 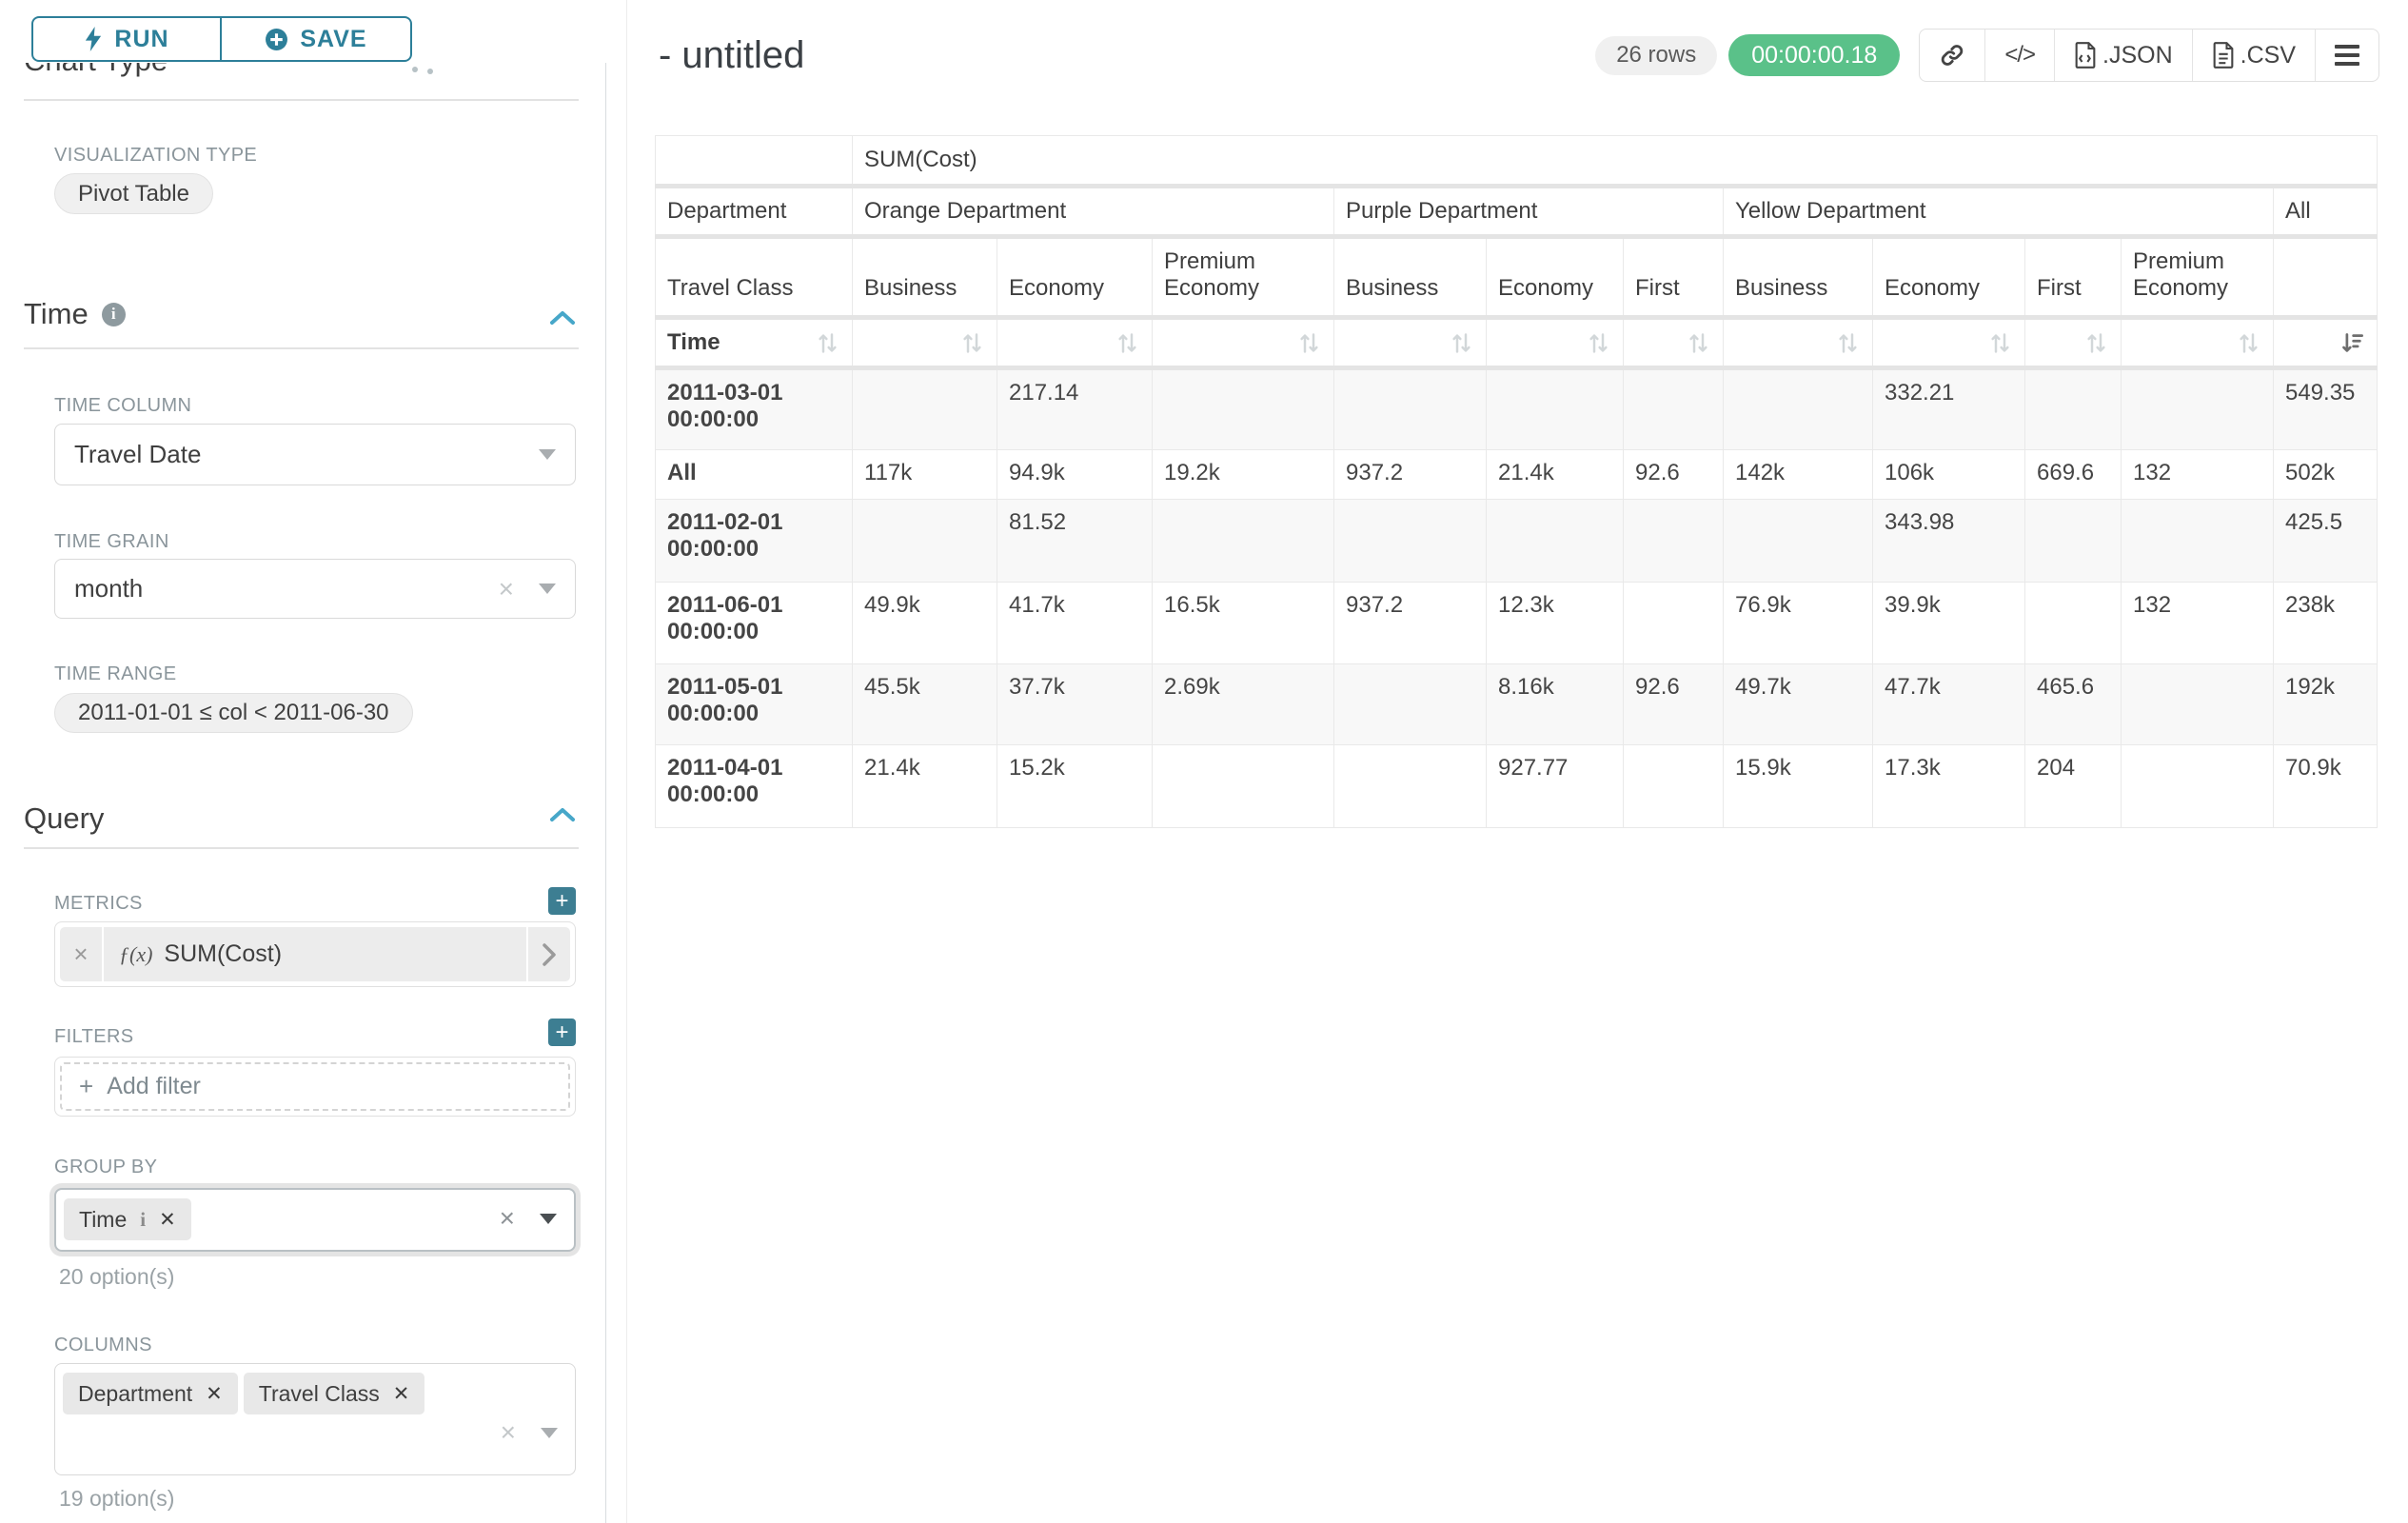 I want to click on columns-select: Department ✕ Travel Class ✕ ×, so click(x=315, y=1419).